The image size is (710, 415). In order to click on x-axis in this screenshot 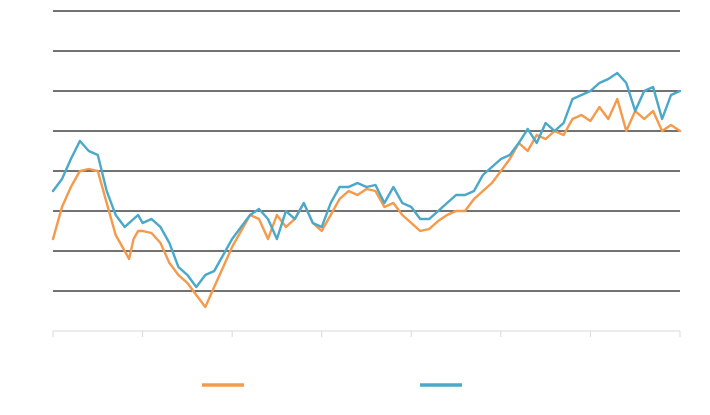, I will do `click(366, 333)`.